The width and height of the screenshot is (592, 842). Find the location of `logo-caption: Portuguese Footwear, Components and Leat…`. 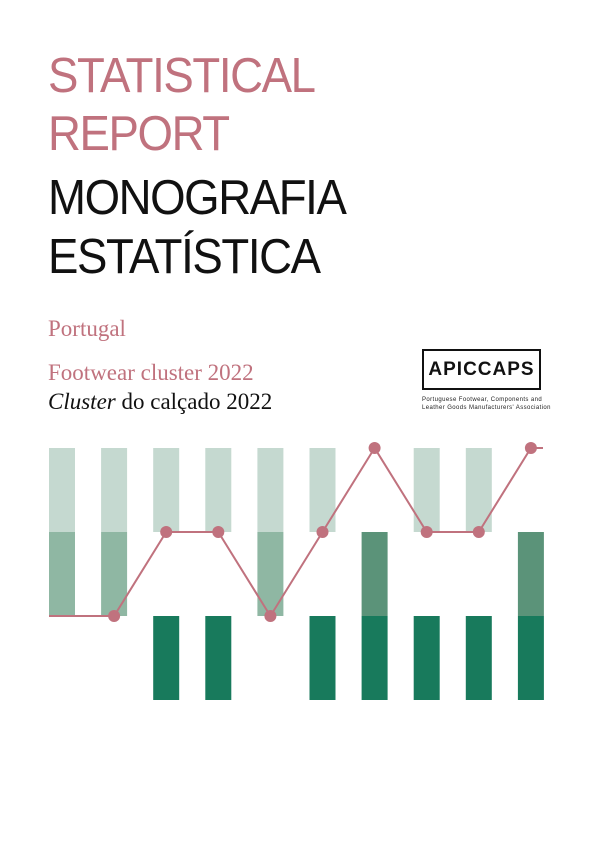

logo-caption: Portuguese Footwear, Components and Leat… is located at coordinates (487, 404).